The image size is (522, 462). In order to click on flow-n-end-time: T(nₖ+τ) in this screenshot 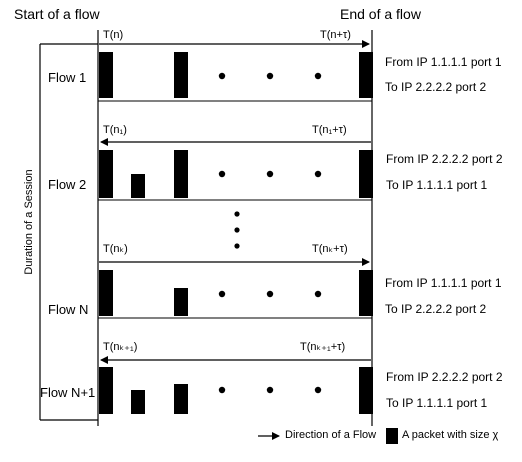, I will do `click(330, 249)`.